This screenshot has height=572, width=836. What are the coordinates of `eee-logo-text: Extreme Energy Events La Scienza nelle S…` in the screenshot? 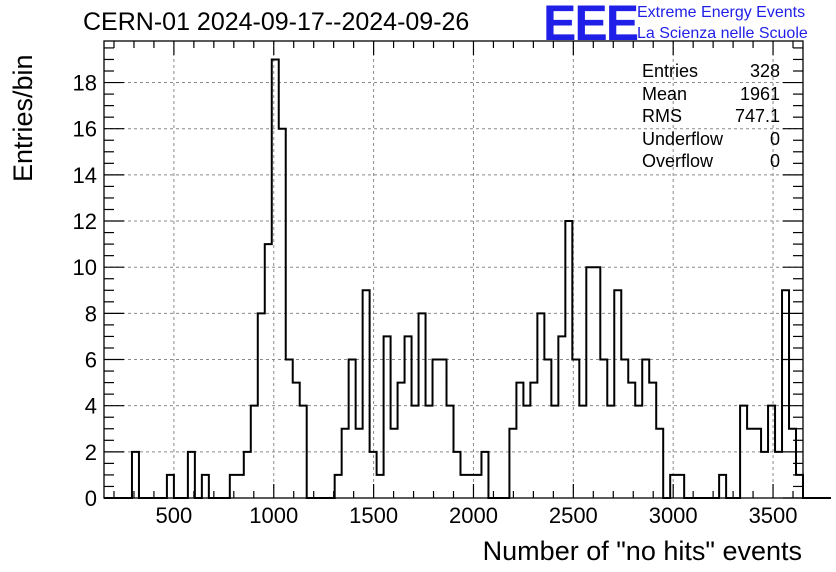 It's located at (722, 23).